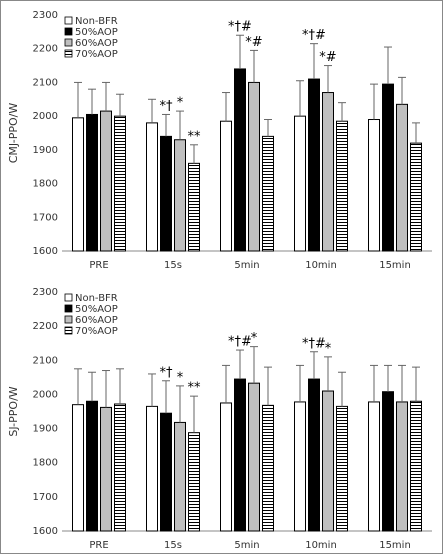  What do you see at coordinates (13, 133) in the screenshot?
I see `y-axis-label: CMJ-PPO/W` at bounding box center [13, 133].